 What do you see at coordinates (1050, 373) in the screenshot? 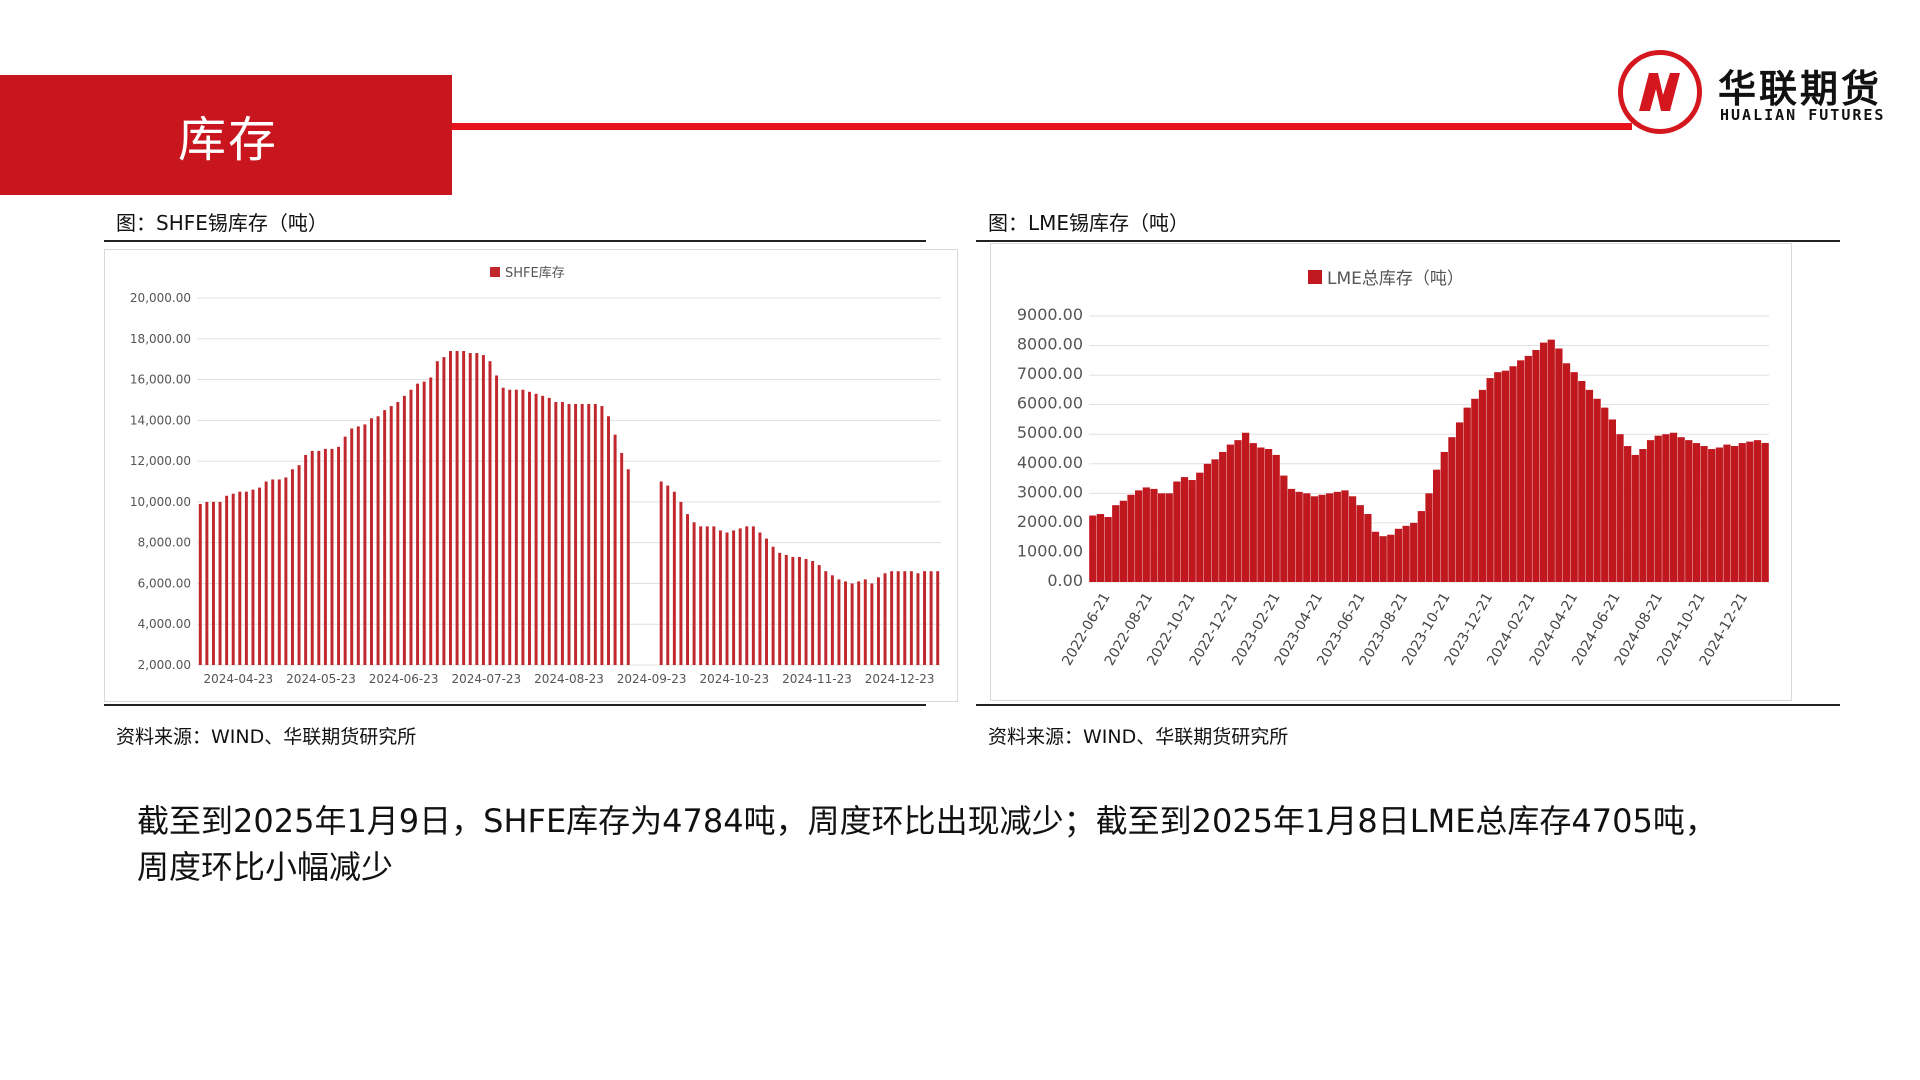
I see `y-tick-label: 7000.00` at bounding box center [1050, 373].